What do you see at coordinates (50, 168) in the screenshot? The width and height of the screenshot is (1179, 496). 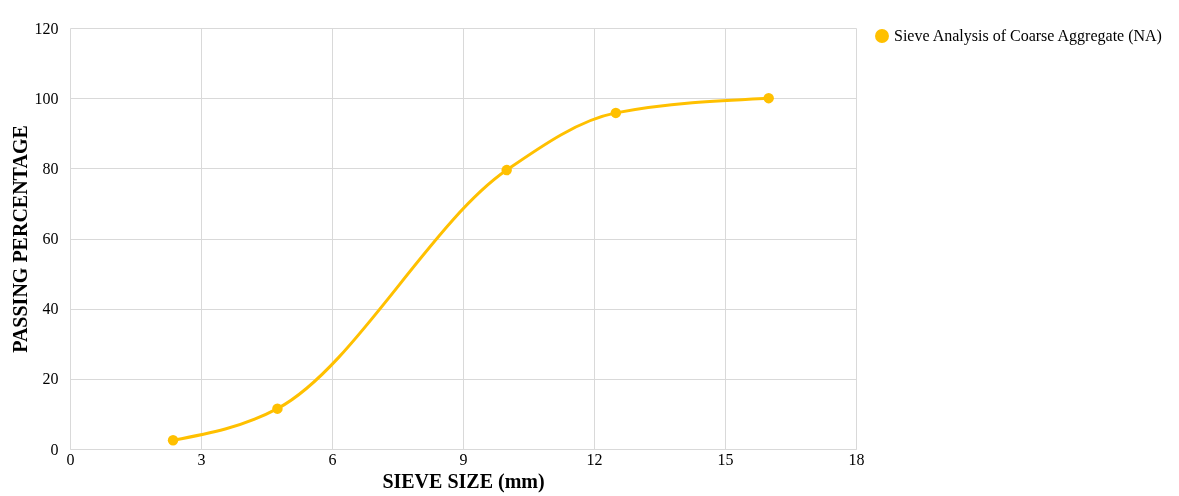 I see `y-tick-label: 80` at bounding box center [50, 168].